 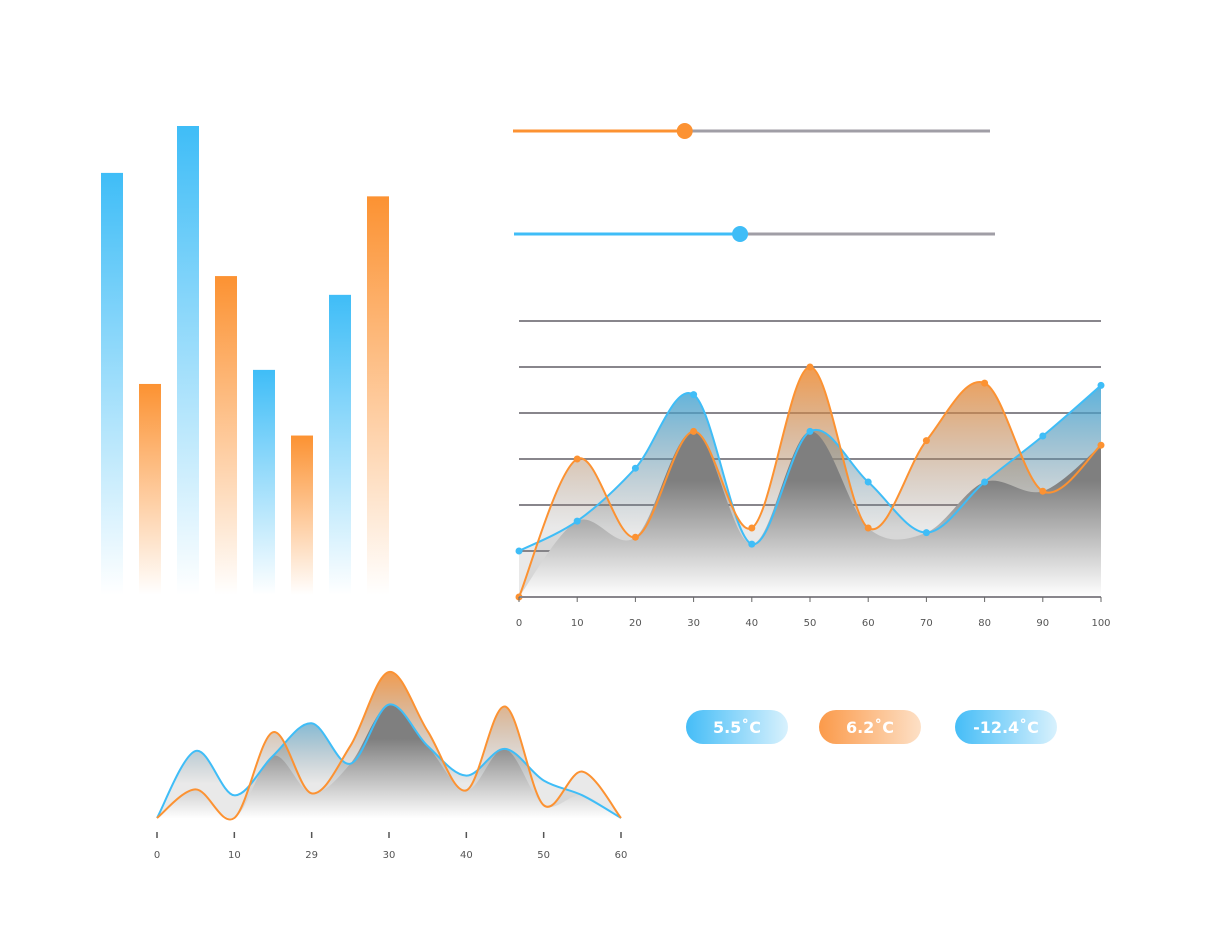 What do you see at coordinates (1042, 623) in the screenshot?
I see `x-tick-label: 90` at bounding box center [1042, 623].